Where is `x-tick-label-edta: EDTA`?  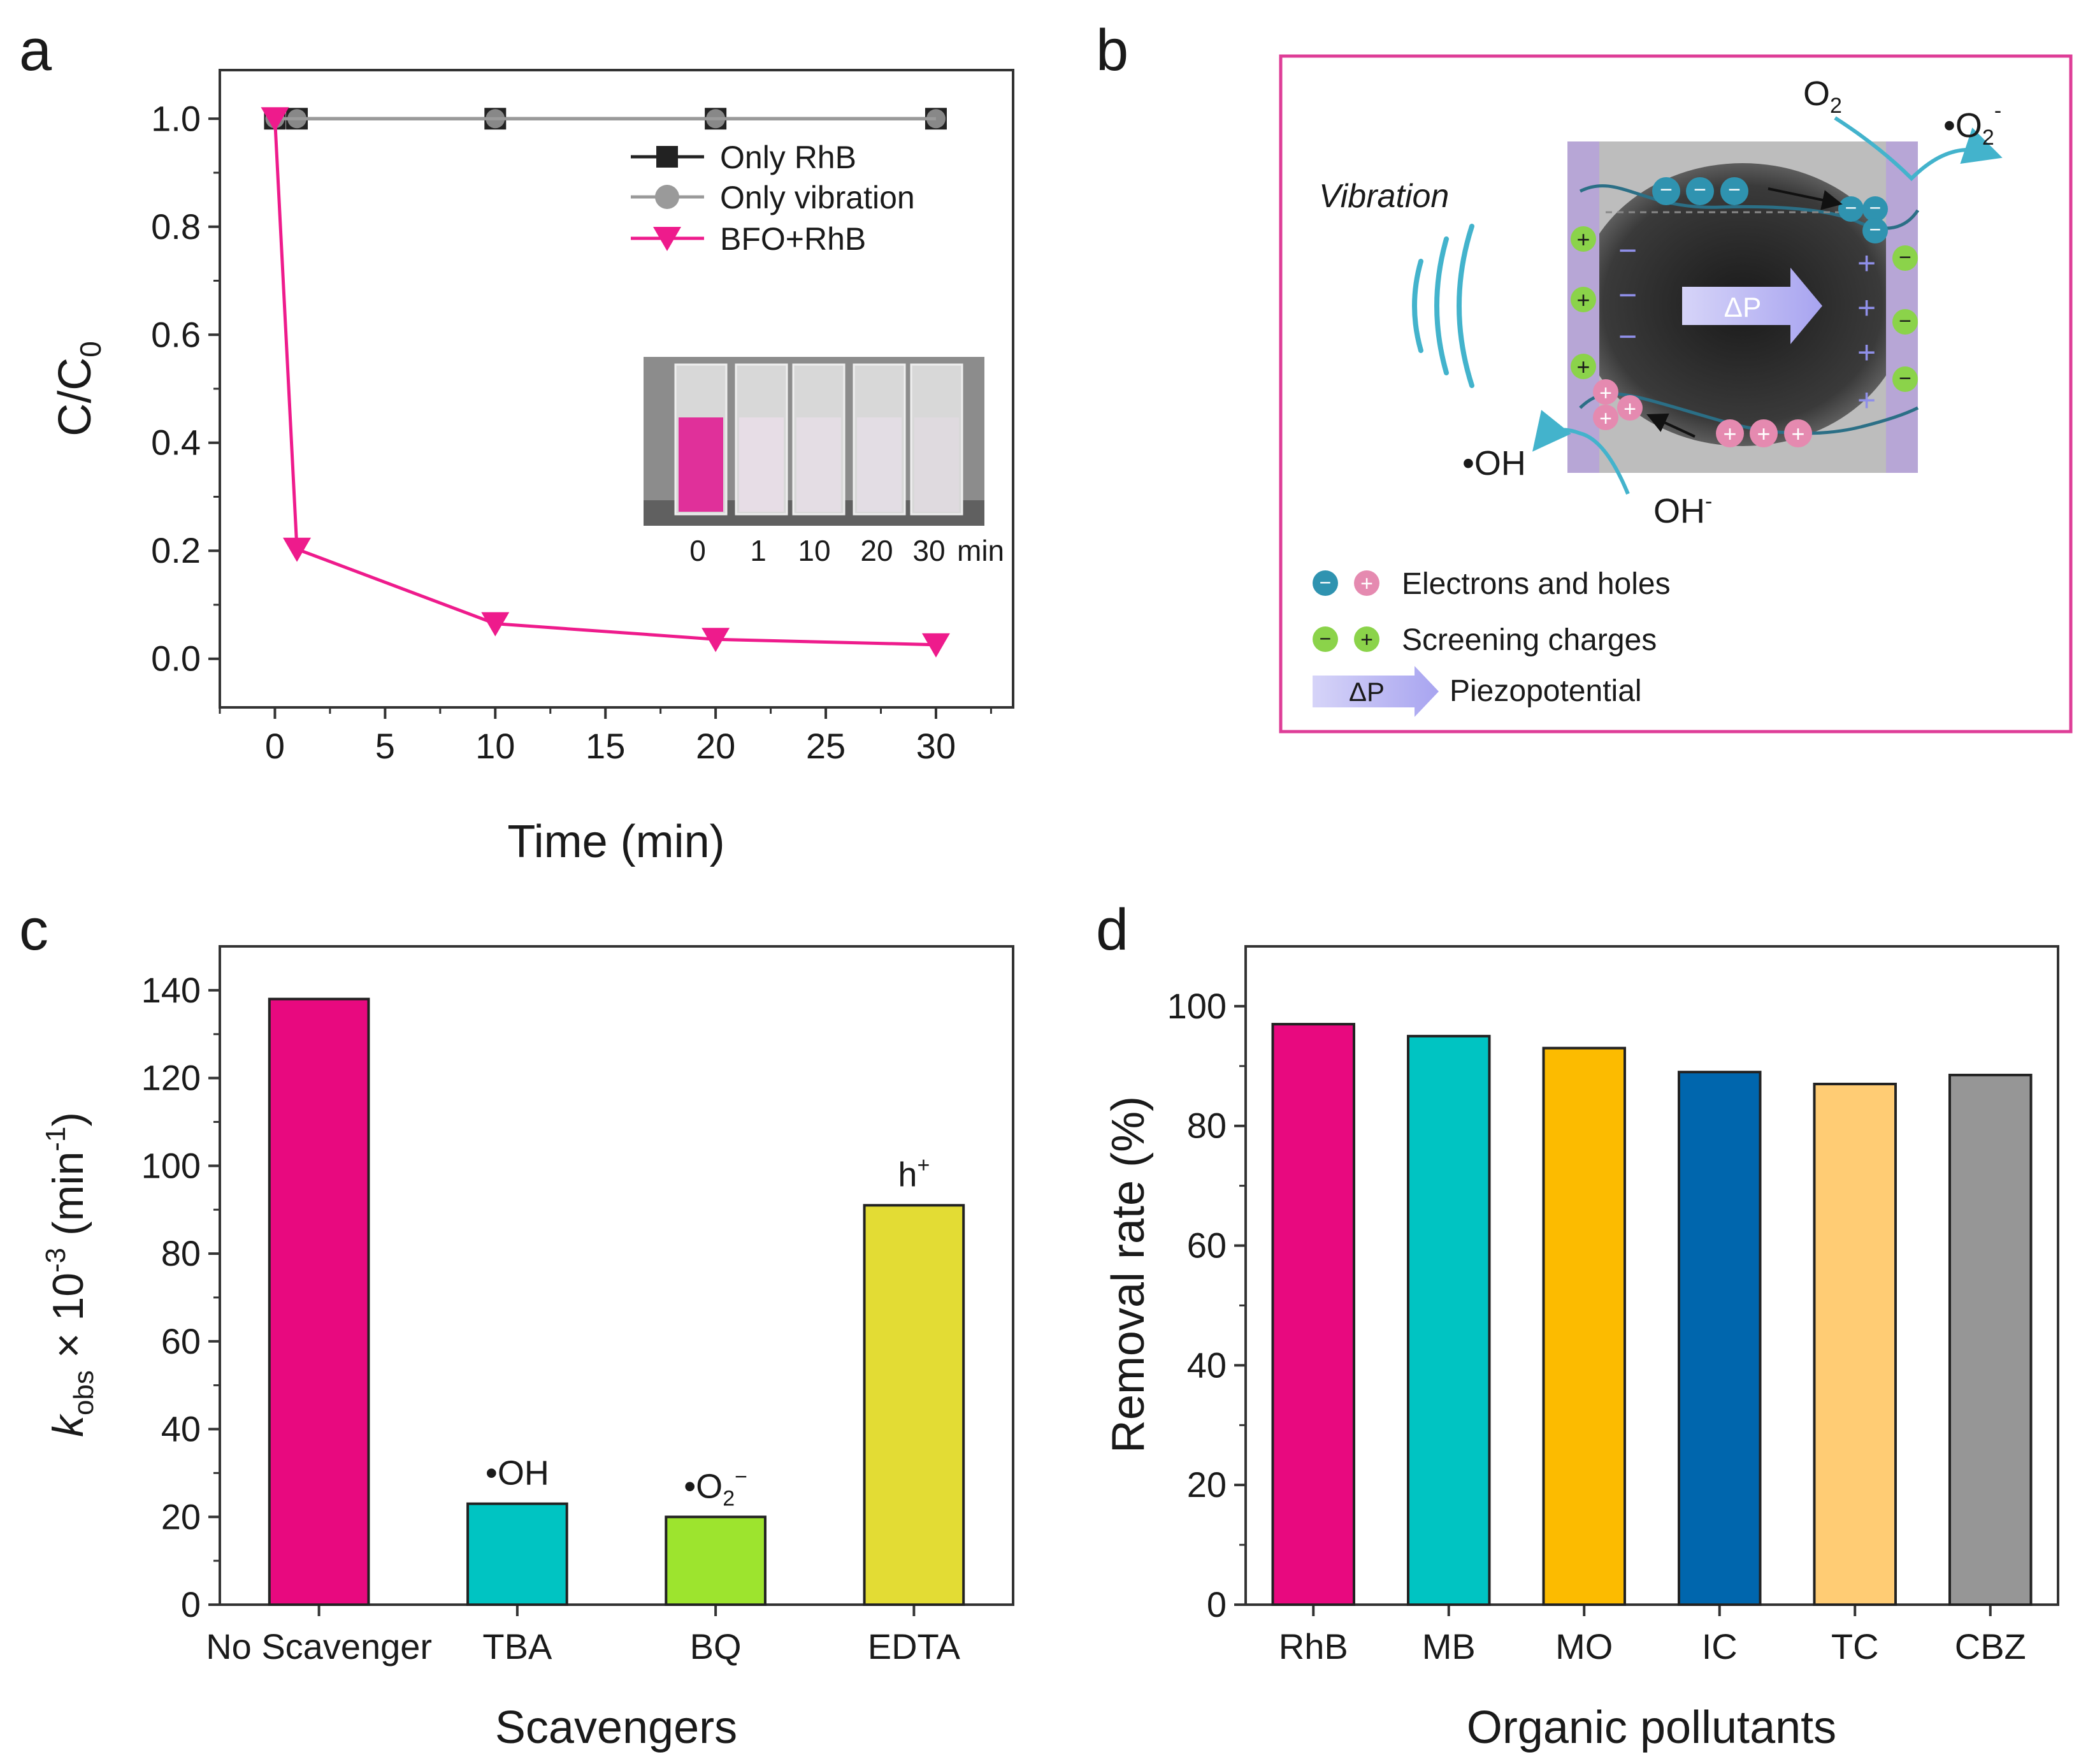 x-tick-label-edta: EDTA is located at coordinates (914, 1646).